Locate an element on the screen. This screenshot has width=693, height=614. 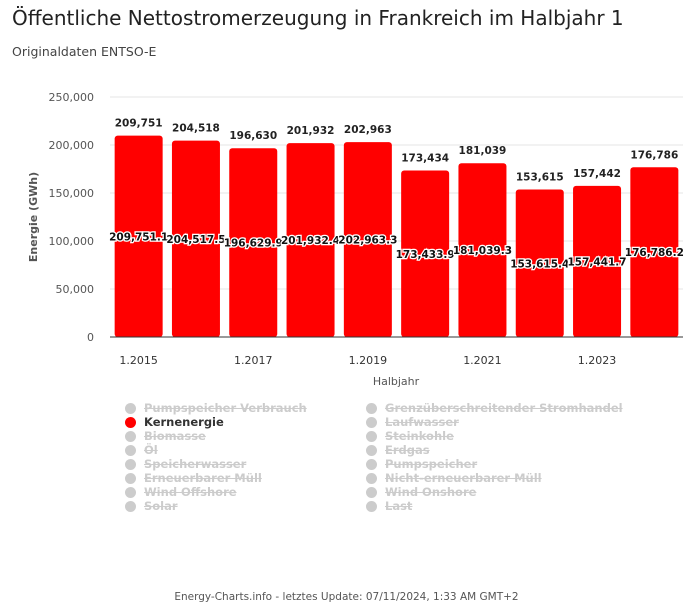
bar-inner-label: 204,517.5 is located at coordinates (195, 240).